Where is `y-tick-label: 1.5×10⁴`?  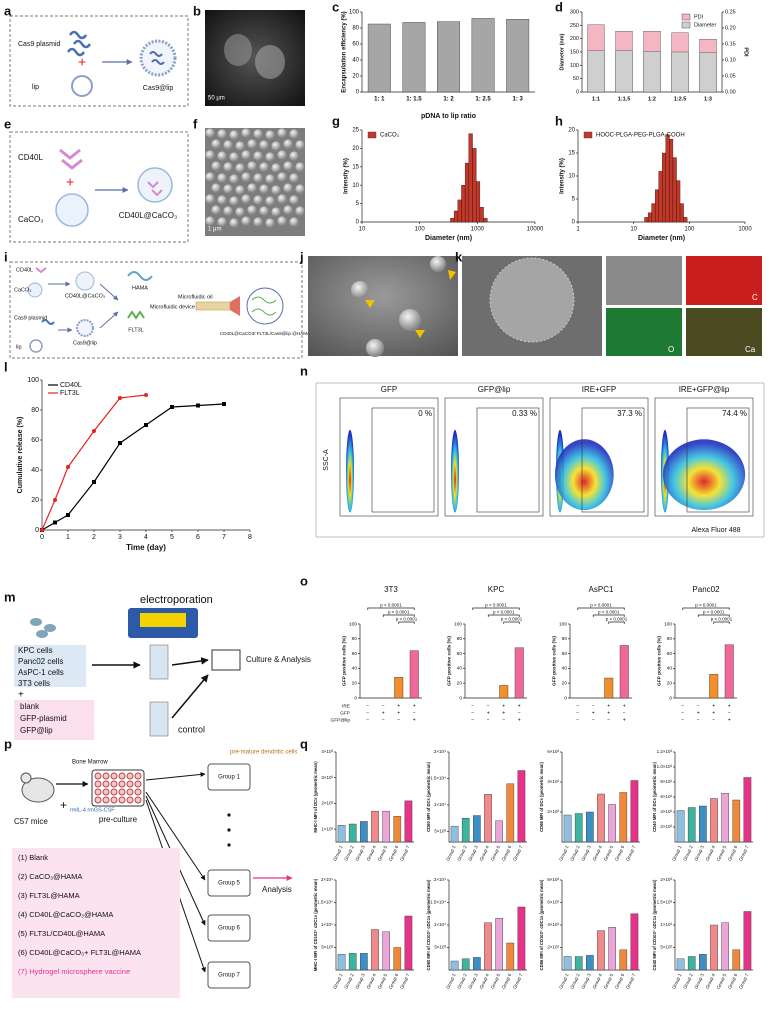
y-tick-label: 1.5×10⁴ is located at coordinates (438, 778).